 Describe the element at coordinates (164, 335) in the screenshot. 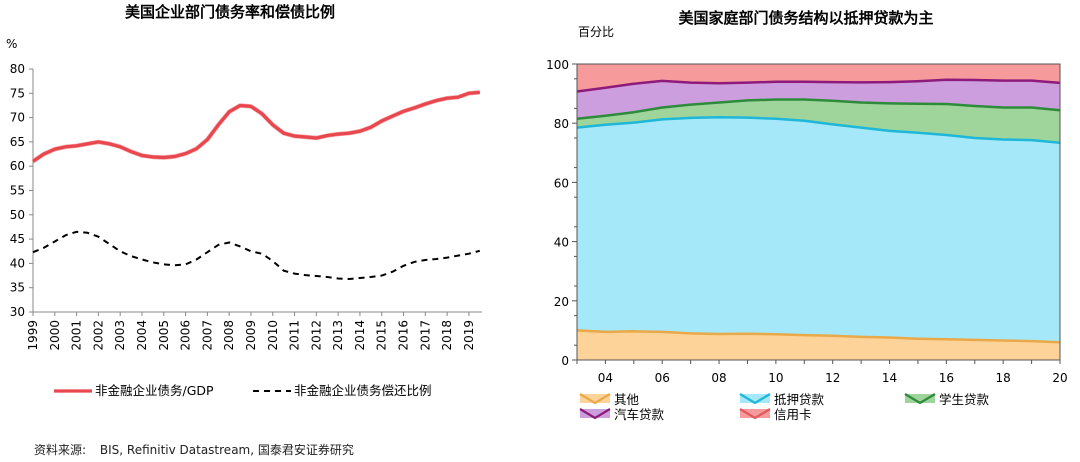

I see `left-x-tick-label: 2005` at that location.